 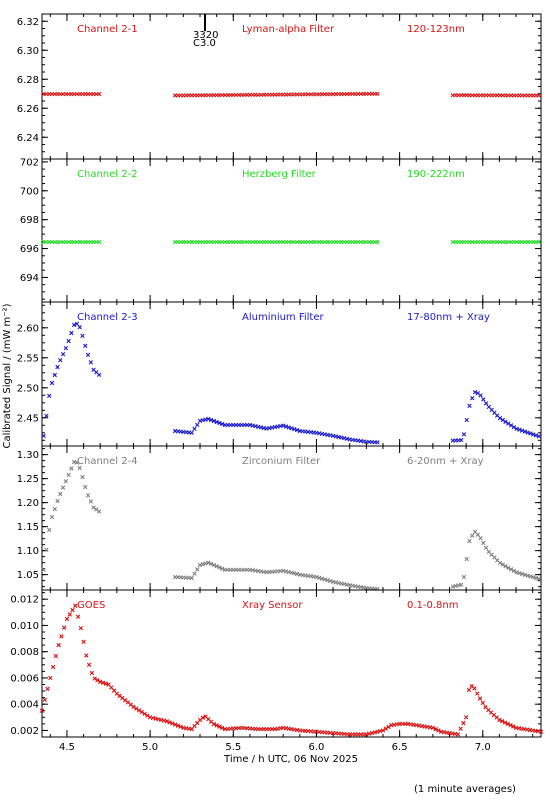 What do you see at coordinates (291, 383) in the screenshot?
I see `series-p3` at bounding box center [291, 383].